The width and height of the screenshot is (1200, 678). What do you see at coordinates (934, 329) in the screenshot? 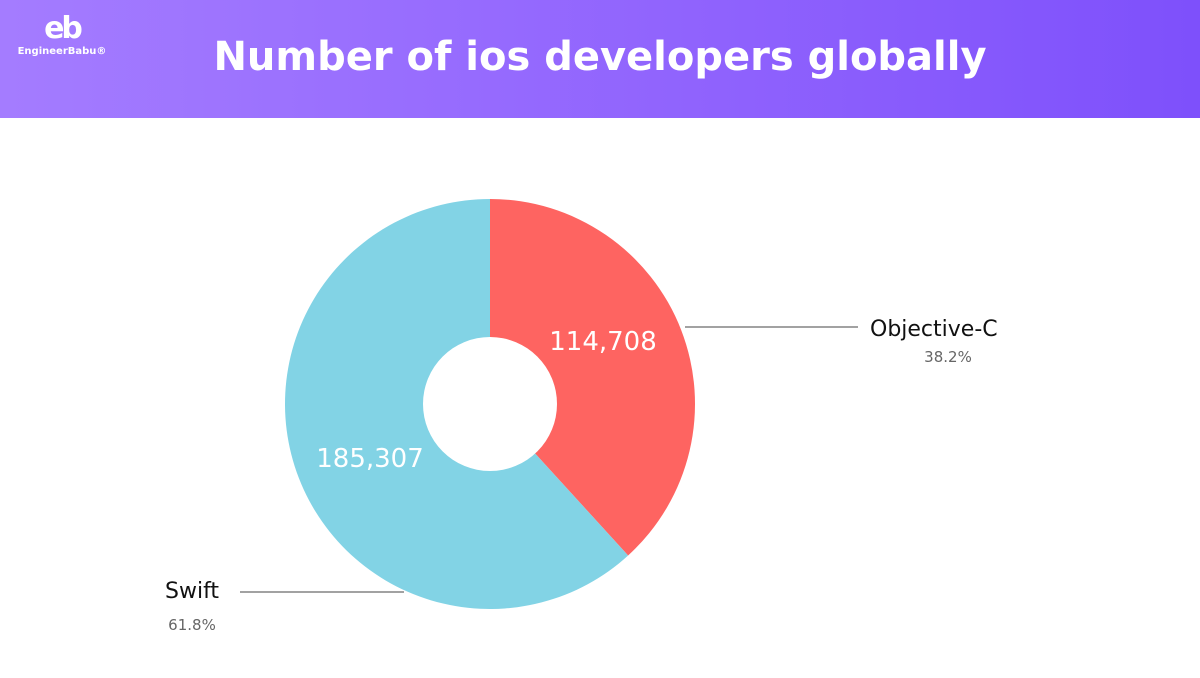
I see `legend-label-objective-c: Objective-C` at bounding box center [934, 329].